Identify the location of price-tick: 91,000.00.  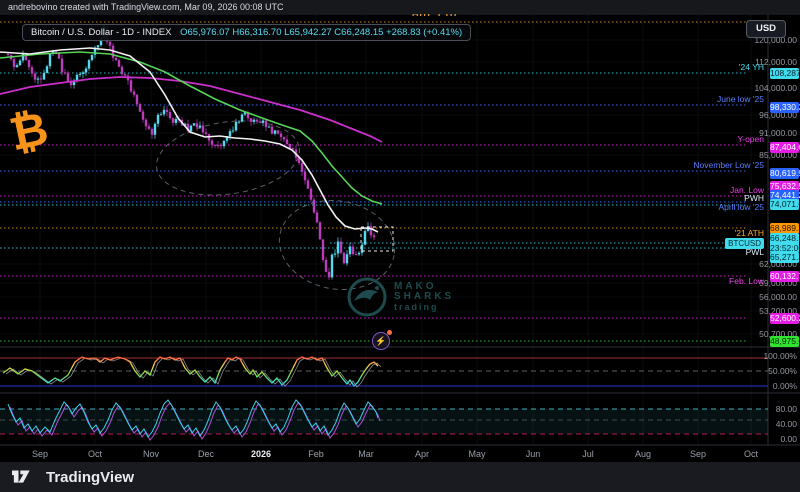
(778, 133).